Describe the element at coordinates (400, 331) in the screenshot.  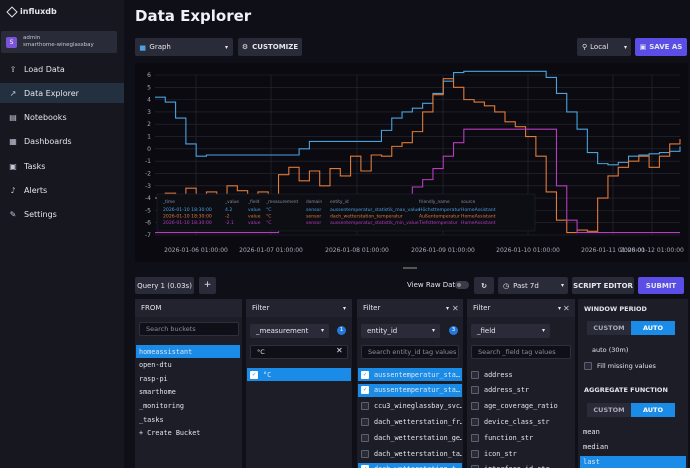
I see `entity-key-select: entity_id ▾` at that location.